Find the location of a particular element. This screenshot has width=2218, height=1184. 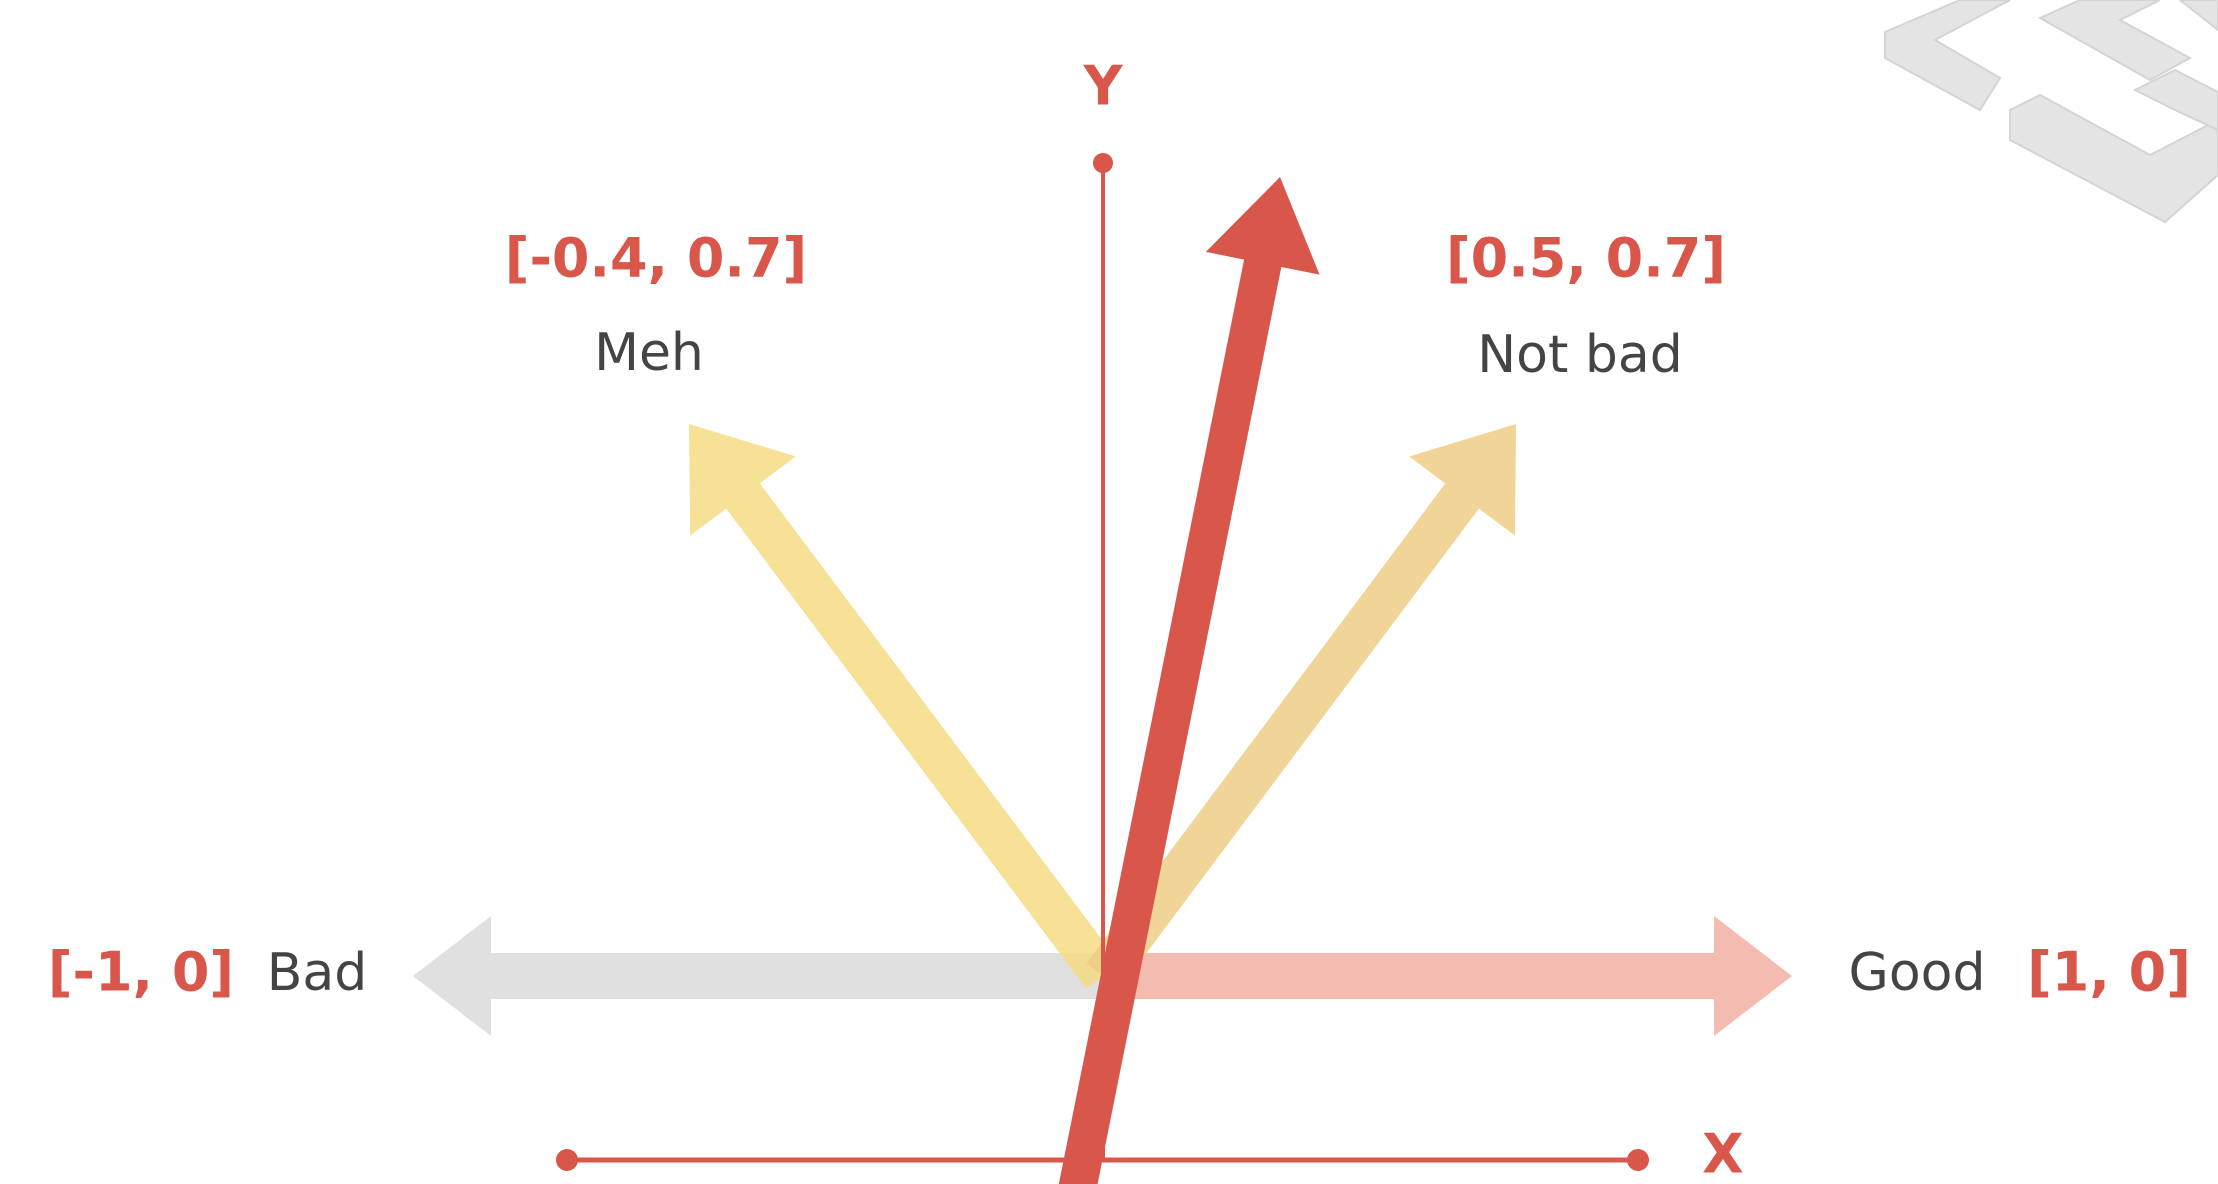

vector-coords: [0.5, 0.7] is located at coordinates (1586, 258).